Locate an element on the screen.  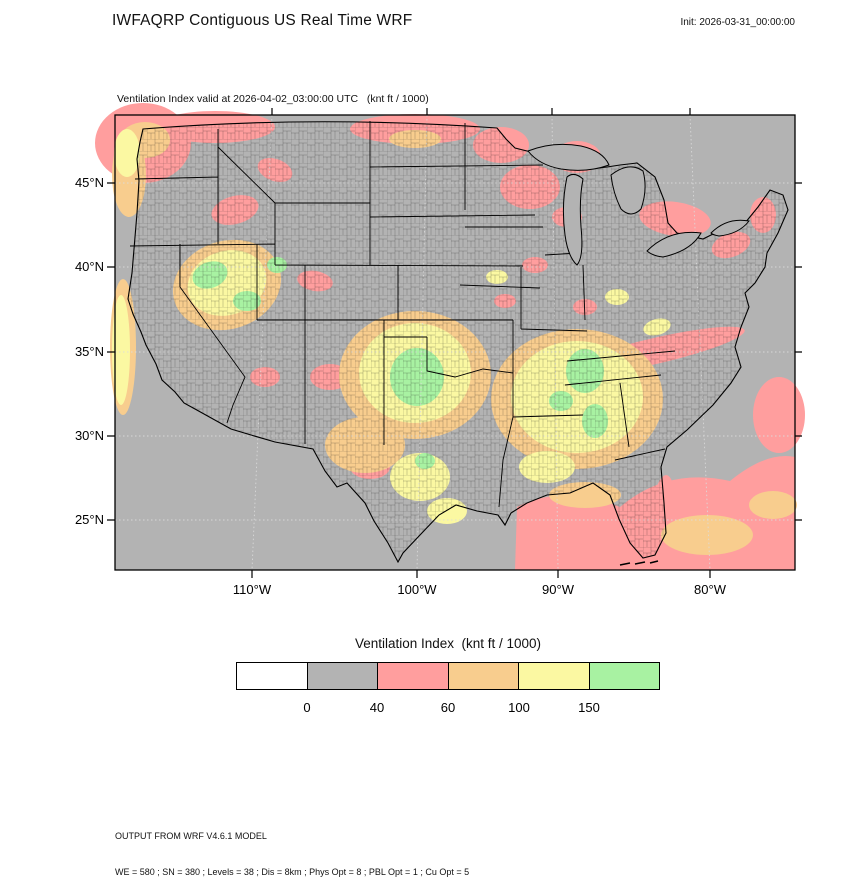
legend-cell-tan is located at coordinates (483, 676).